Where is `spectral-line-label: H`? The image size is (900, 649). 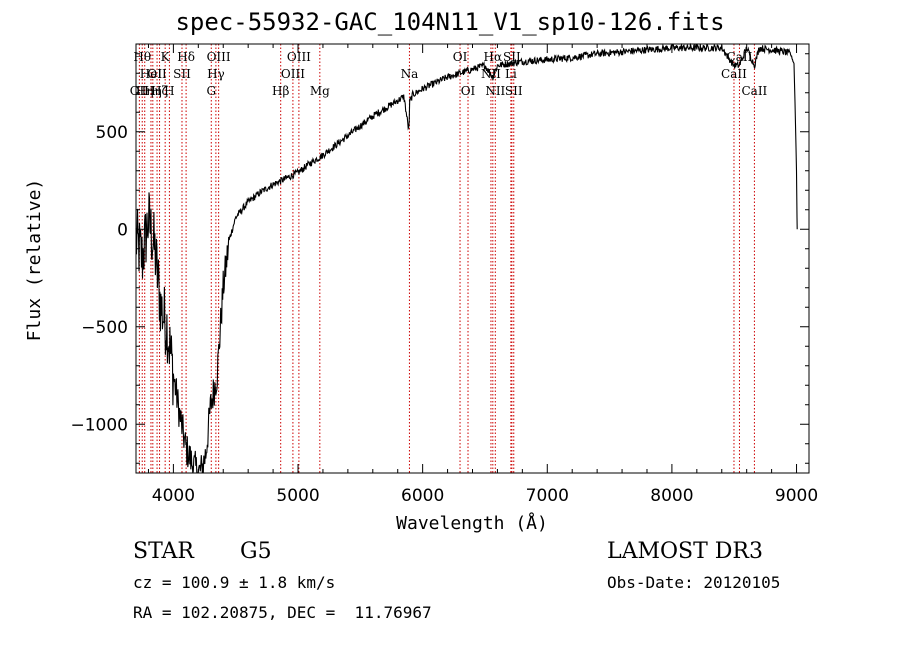
spectral-line-label: H is located at coordinates (169, 91).